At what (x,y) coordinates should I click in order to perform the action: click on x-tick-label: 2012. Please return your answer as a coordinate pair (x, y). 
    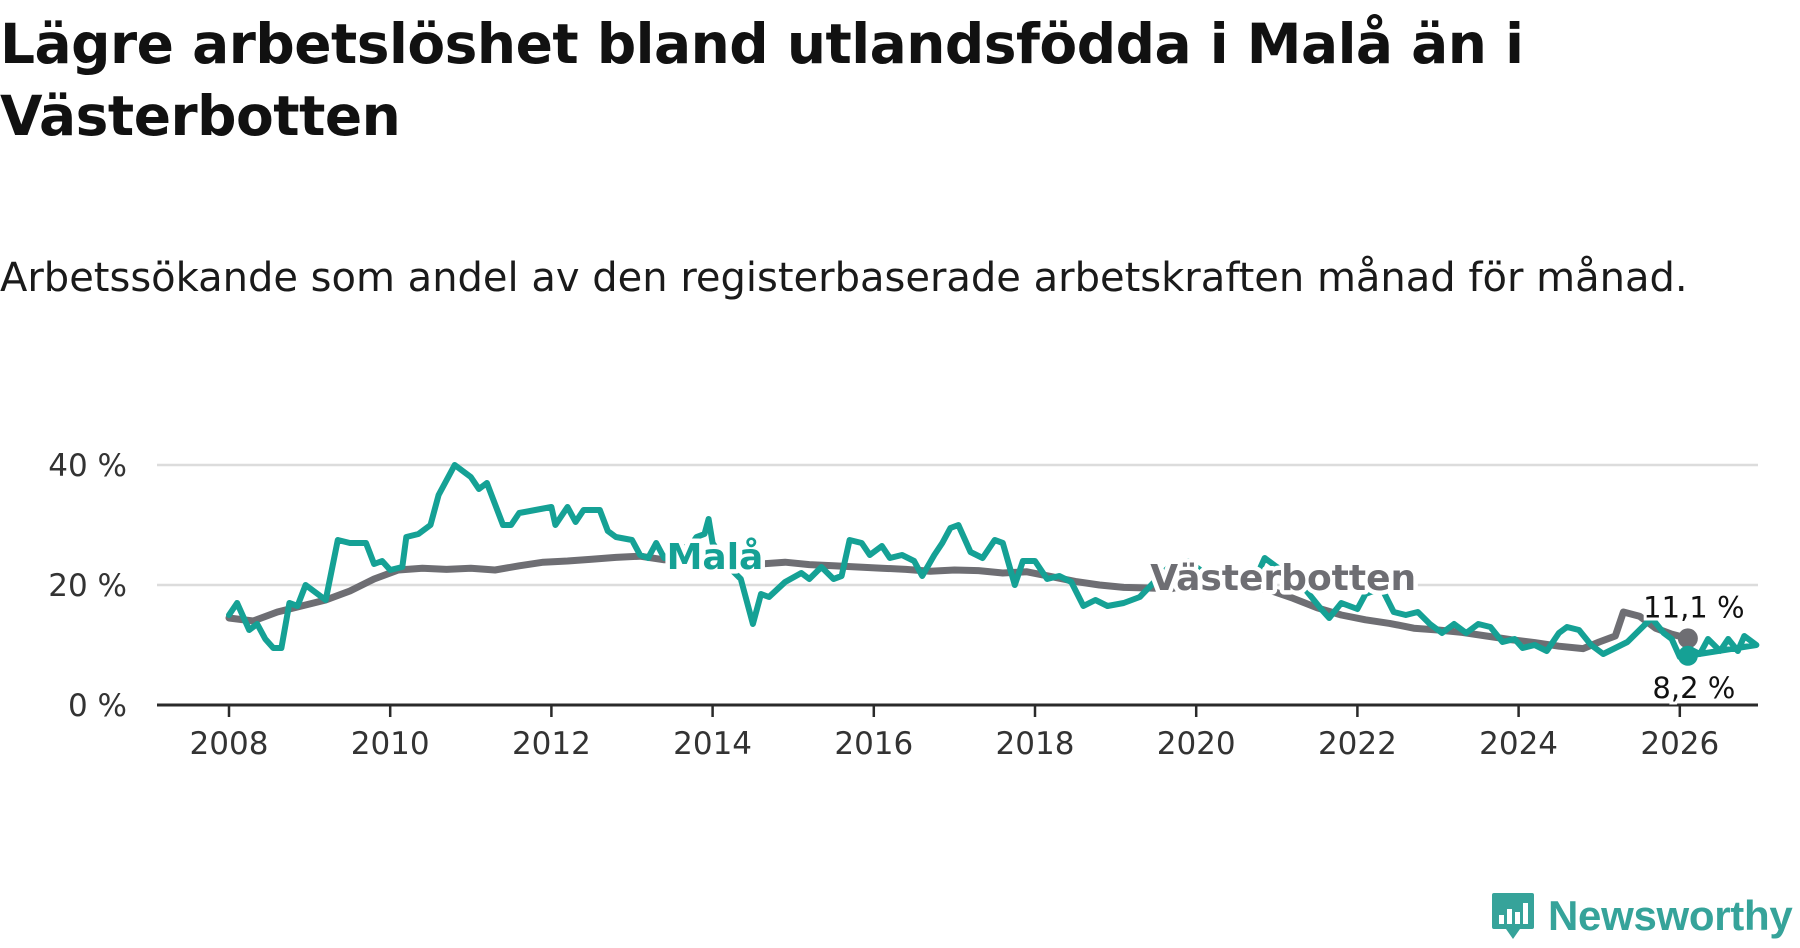
    Looking at the image, I should click on (551, 744).